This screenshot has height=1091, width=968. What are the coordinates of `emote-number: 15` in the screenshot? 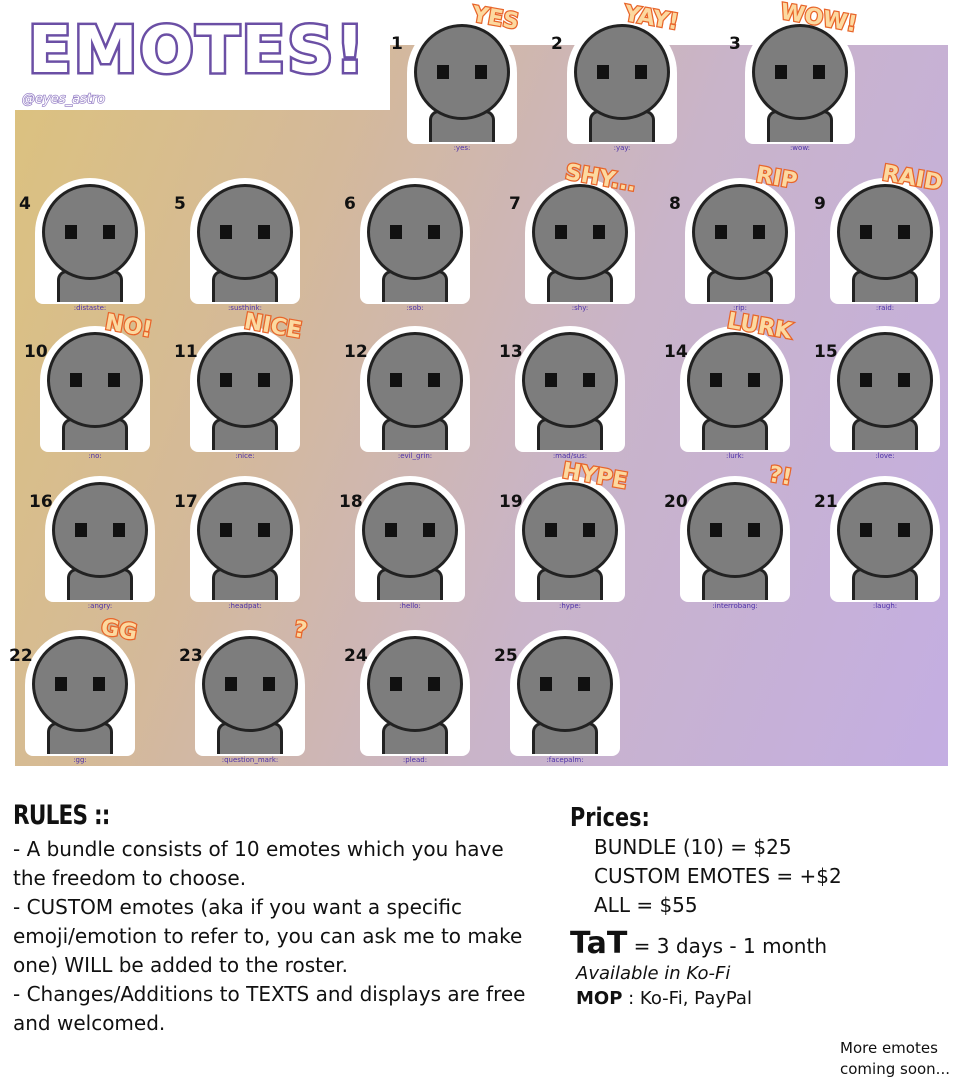 It's located at (826, 352).